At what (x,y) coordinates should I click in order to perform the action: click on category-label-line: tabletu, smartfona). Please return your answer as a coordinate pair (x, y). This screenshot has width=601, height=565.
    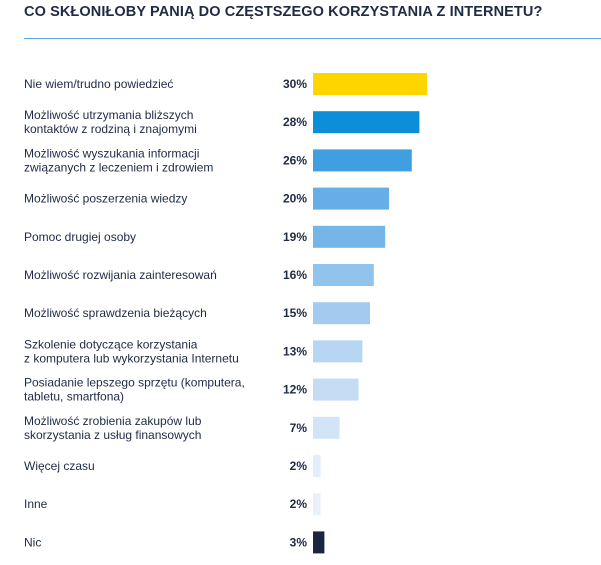
    Looking at the image, I should click on (74, 397).